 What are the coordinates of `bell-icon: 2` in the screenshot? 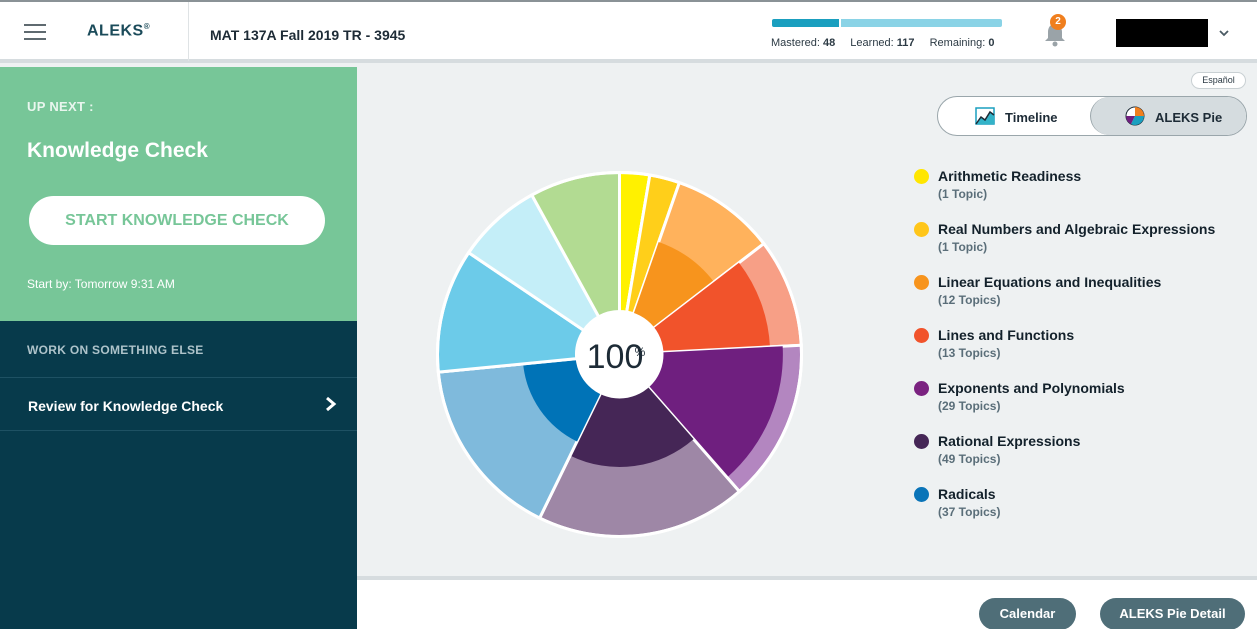 It's located at (1055, 31).